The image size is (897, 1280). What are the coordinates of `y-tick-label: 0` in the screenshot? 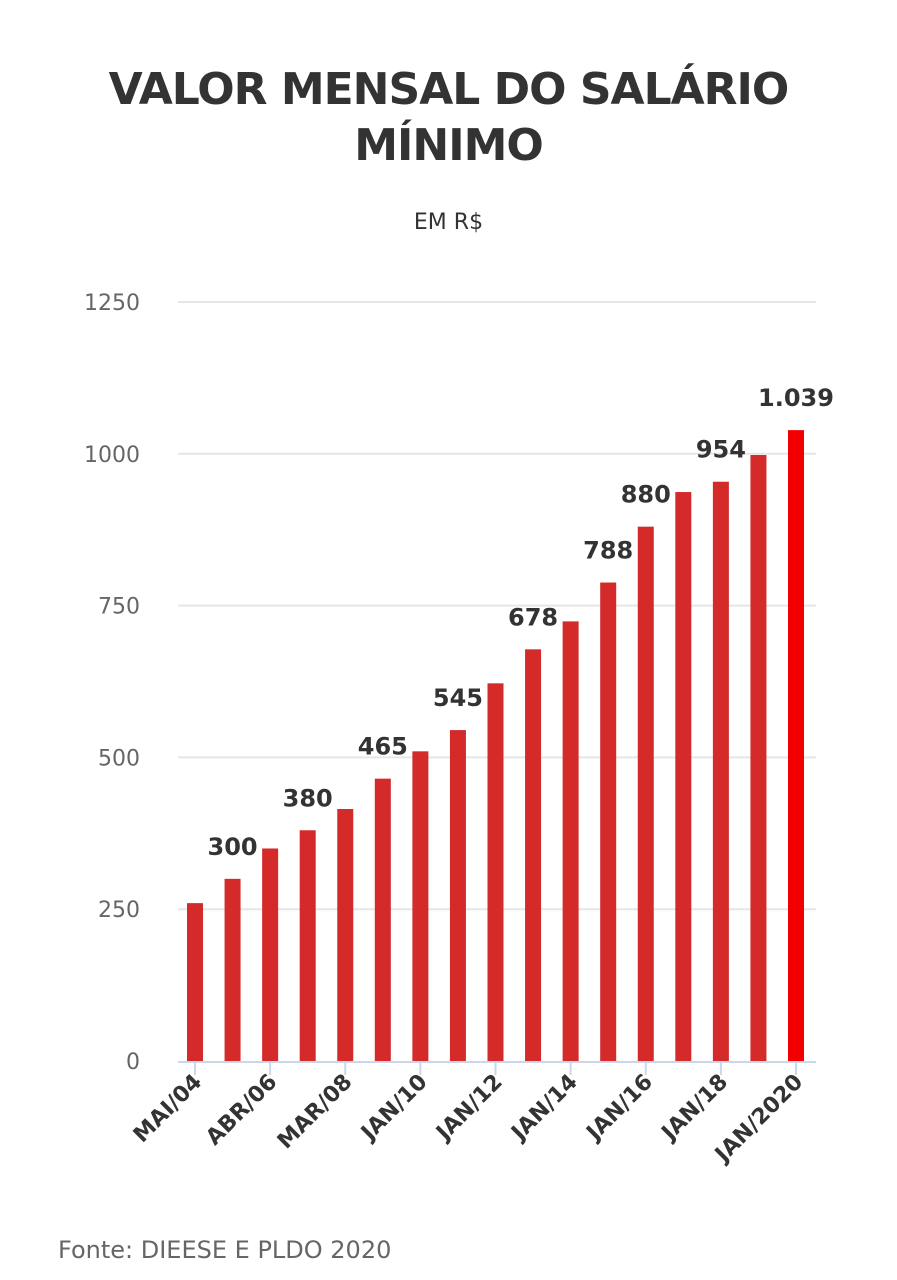 It's located at (133, 1062).